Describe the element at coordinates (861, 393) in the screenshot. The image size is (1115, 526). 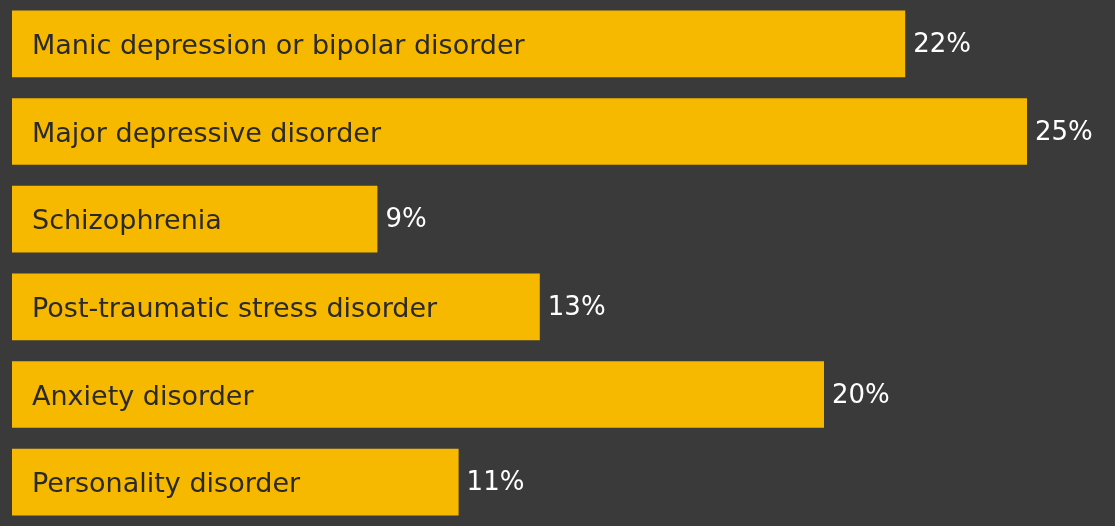
I see `data-label: 20%` at that location.